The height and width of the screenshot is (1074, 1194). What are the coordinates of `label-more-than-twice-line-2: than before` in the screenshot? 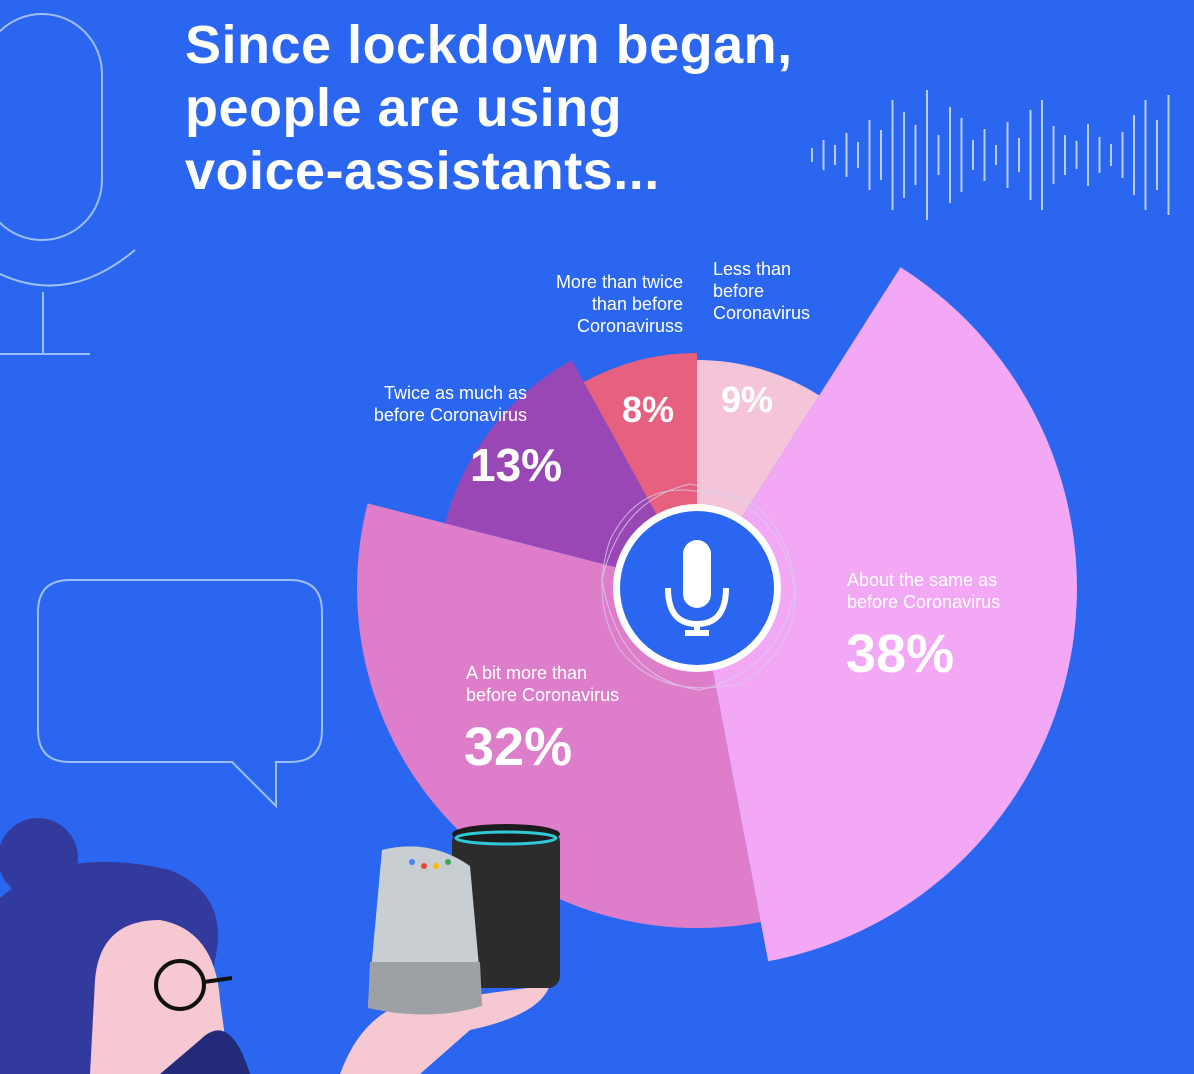 It's located at (637, 304).